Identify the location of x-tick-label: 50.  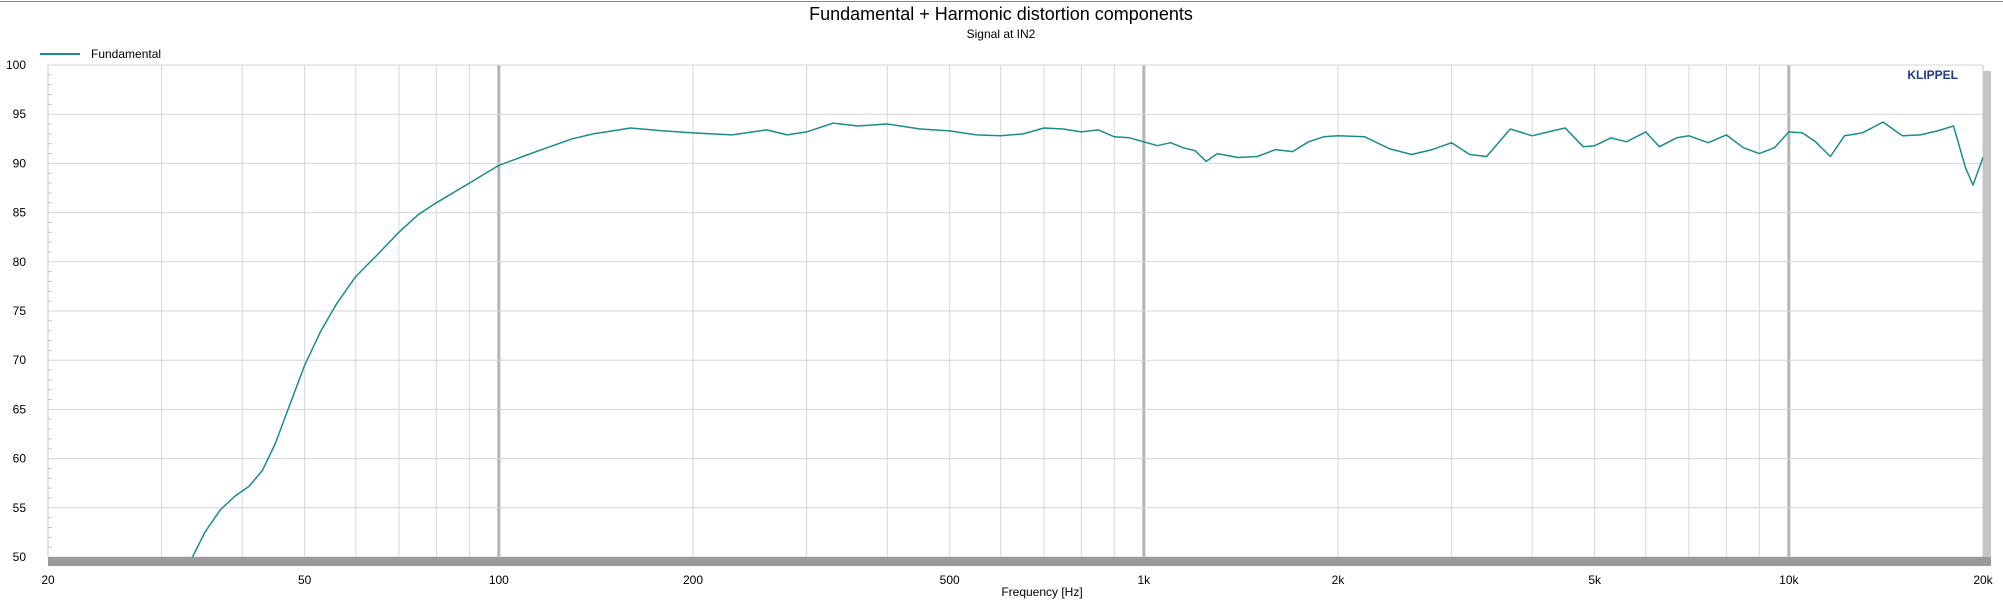
(305, 580).